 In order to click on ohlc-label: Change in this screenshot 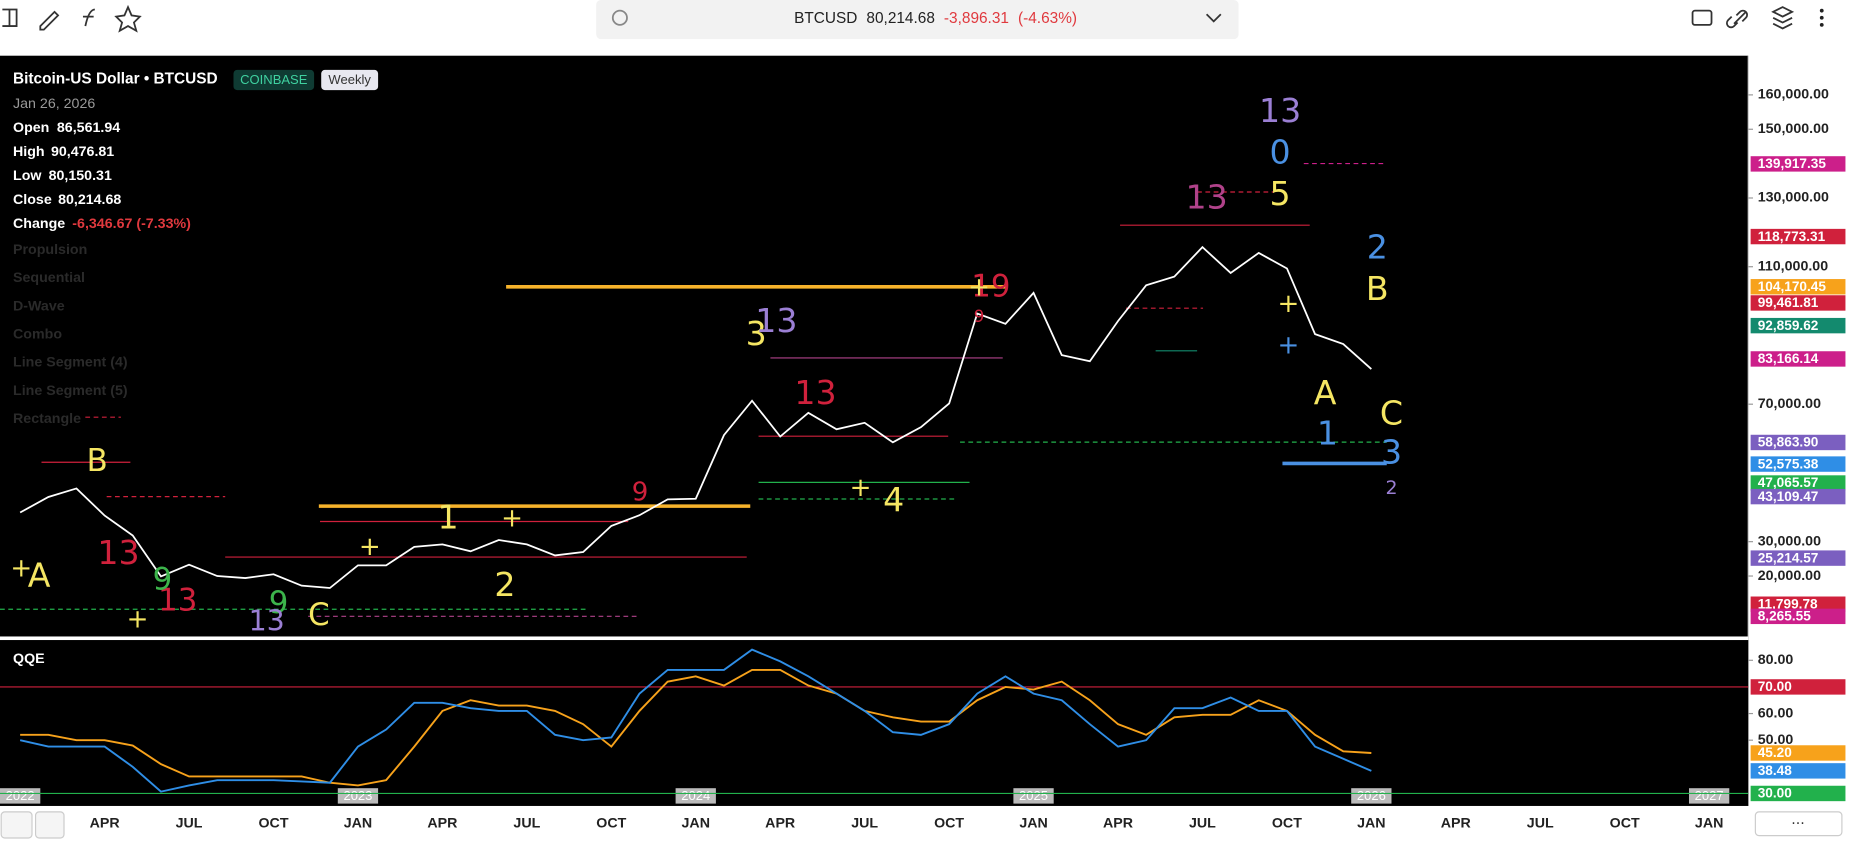, I will do `click(39, 224)`.